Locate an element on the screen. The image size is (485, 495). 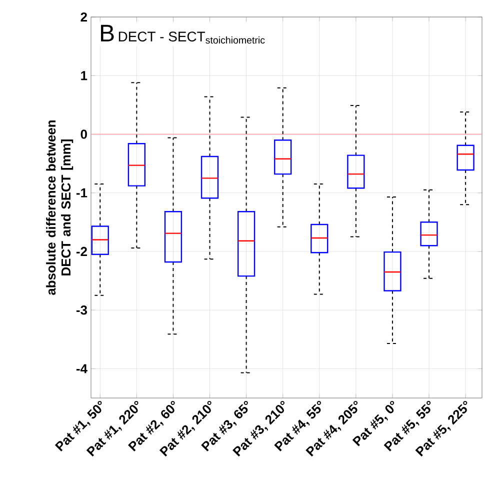
y-tick-label: 0 is located at coordinates (83, 134).